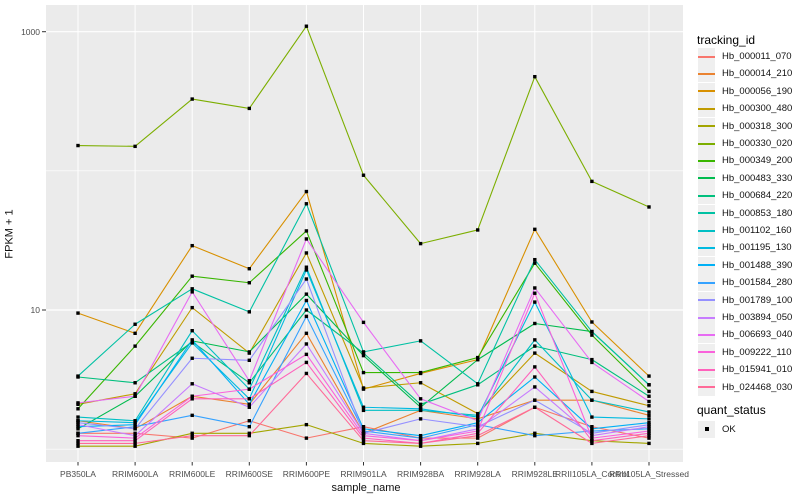  What do you see at coordinates (731, 410) in the screenshot?
I see `legend-title-quant-status: quant_status` at bounding box center [731, 410].